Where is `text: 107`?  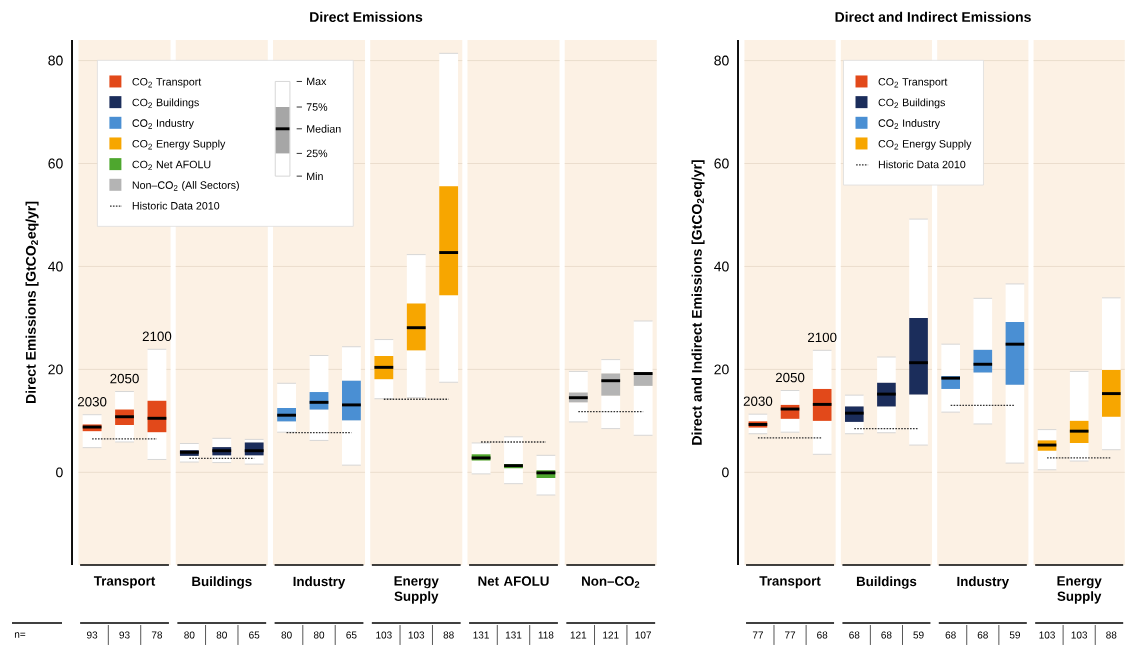 text: 107 is located at coordinates (643, 635).